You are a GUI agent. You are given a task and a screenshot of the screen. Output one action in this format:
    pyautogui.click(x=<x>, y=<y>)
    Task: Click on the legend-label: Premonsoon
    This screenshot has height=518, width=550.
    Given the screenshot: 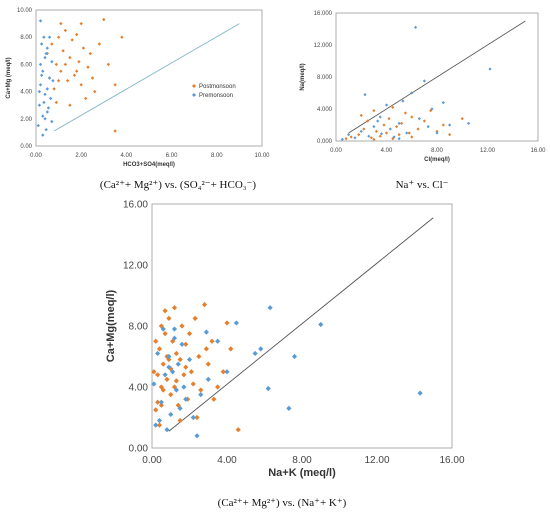 What is the action you would take?
    pyautogui.click(x=216, y=96)
    